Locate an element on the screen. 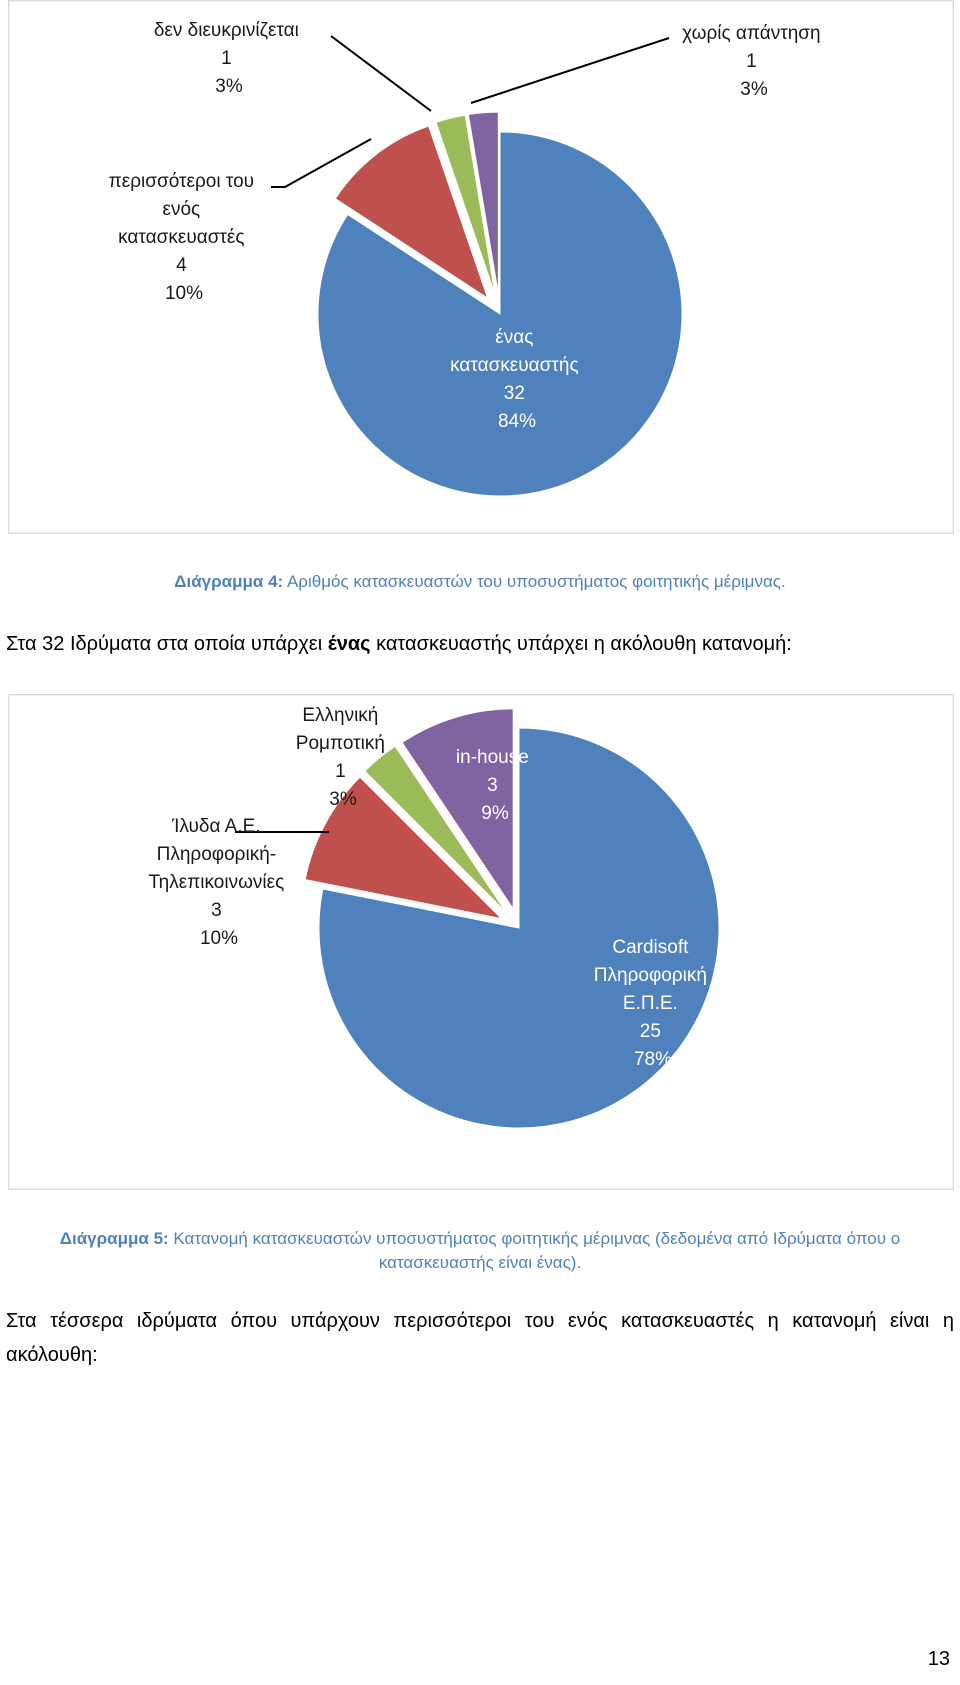 Image resolution: width=960 pixels, height=1685 pixels. label-single-line2: κατασκευαστής is located at coordinates (514, 365).